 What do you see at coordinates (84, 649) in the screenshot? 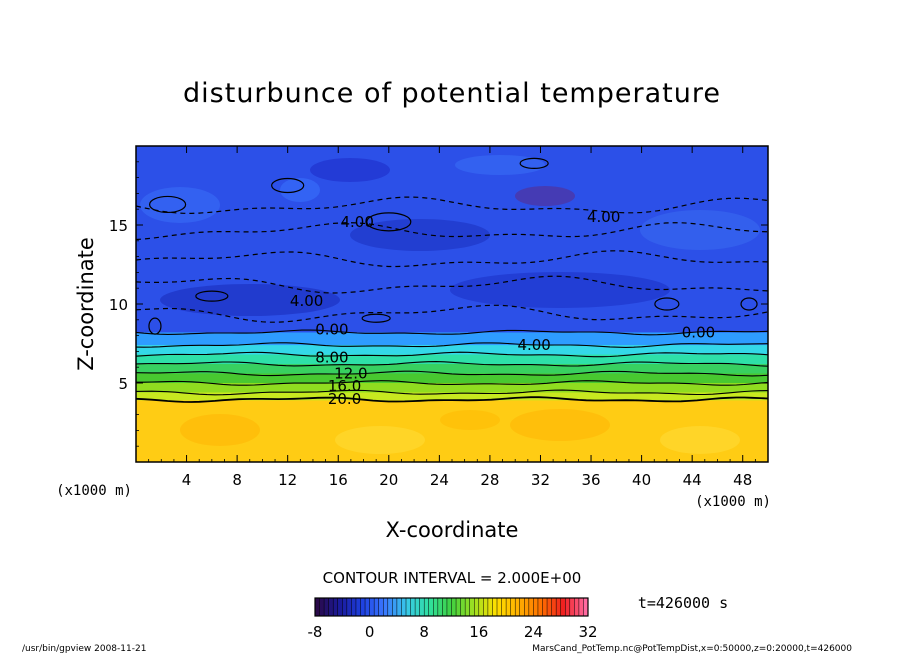
I see `footer-left: /usr/bin/gpview 2008-11-21` at bounding box center [84, 649].